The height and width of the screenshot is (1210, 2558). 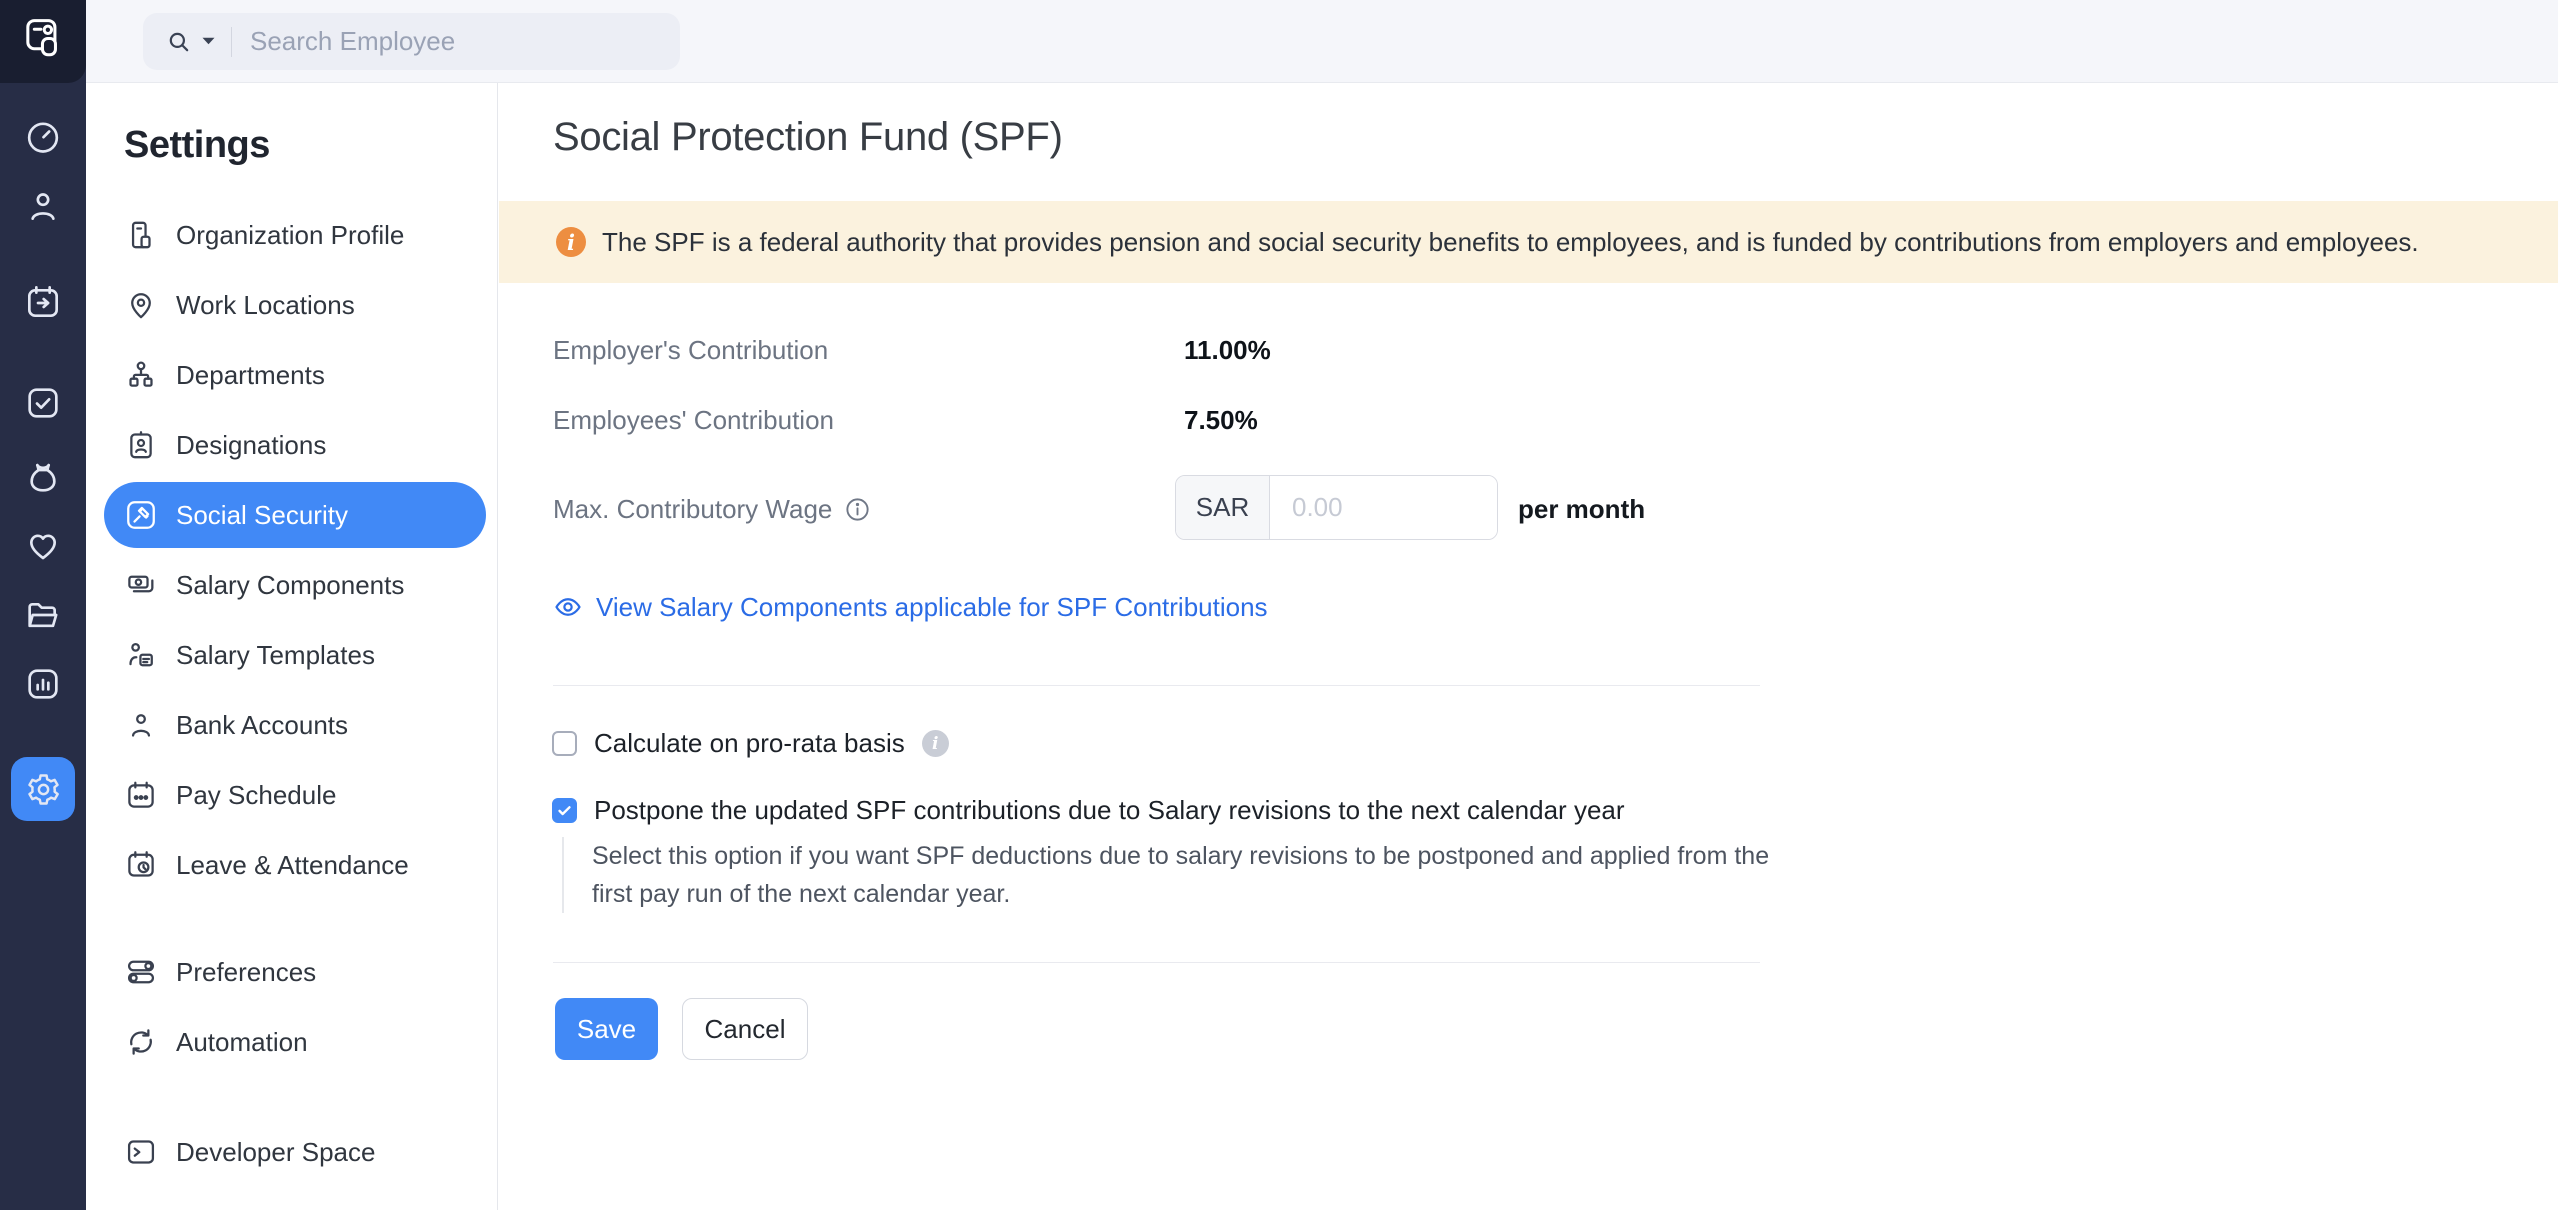 What do you see at coordinates (1322, 41) in the screenshot?
I see `topbar` at bounding box center [1322, 41].